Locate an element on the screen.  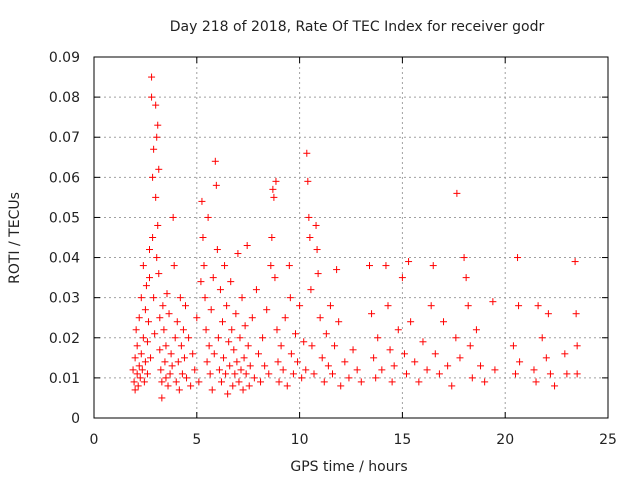
x-tick-label: 0 is located at coordinates (94, 440).